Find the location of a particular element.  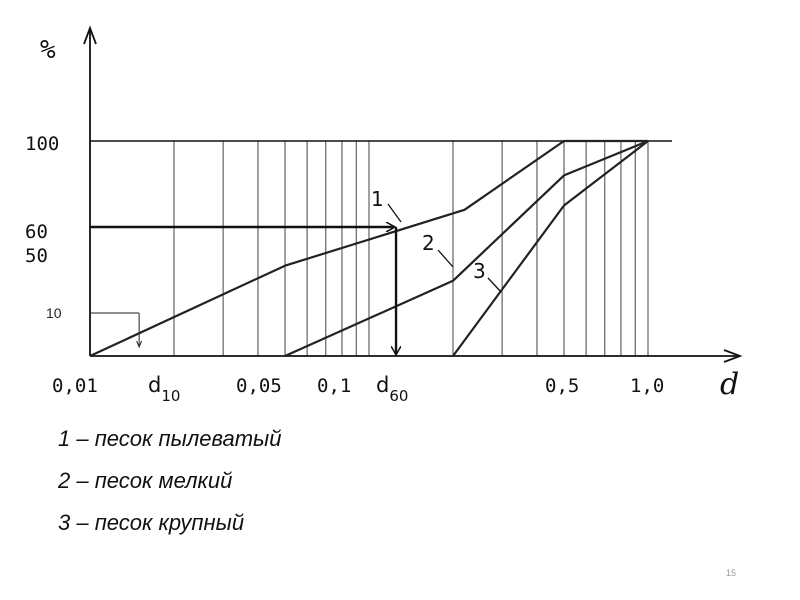

legend-item-1: 1 – песок пылеватый is located at coordinates (170, 438).